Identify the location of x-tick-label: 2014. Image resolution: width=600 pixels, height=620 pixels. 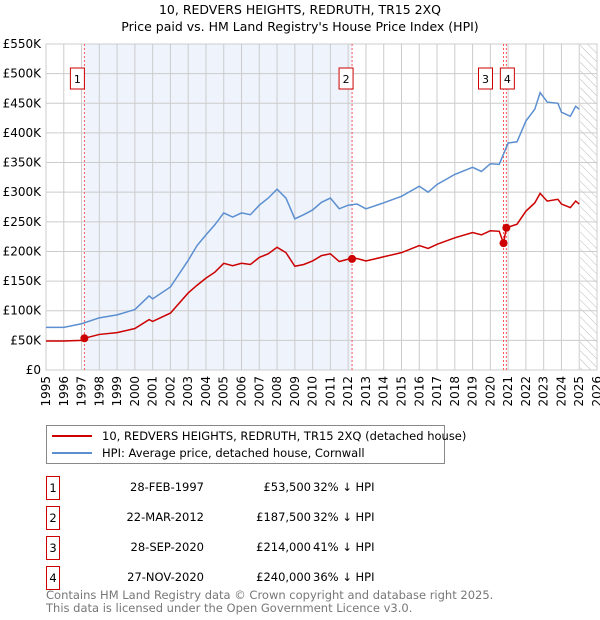
(384, 391).